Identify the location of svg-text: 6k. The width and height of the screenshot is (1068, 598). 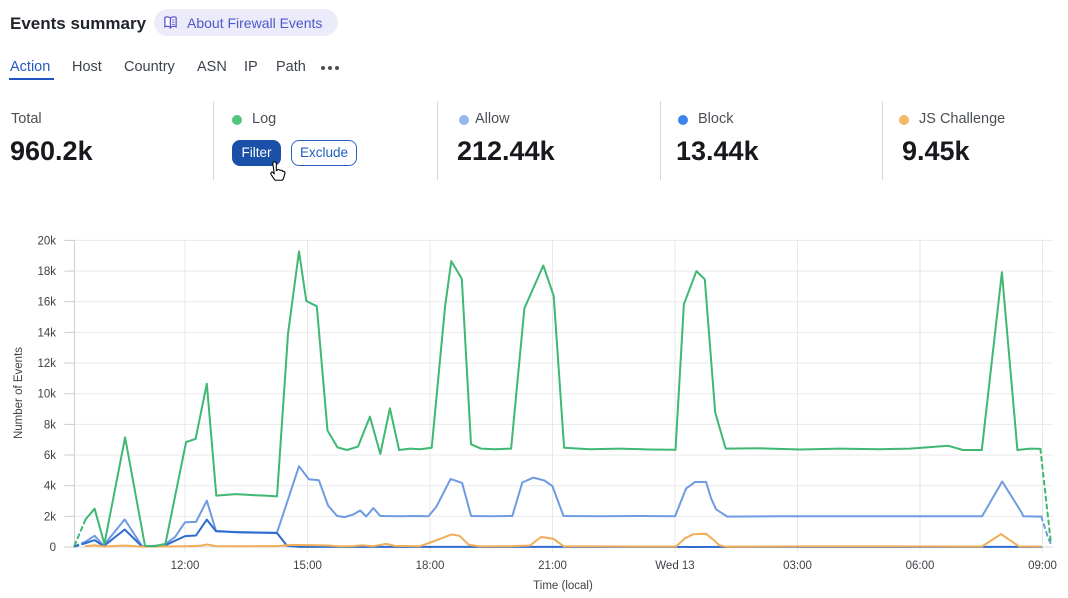
(50, 456).